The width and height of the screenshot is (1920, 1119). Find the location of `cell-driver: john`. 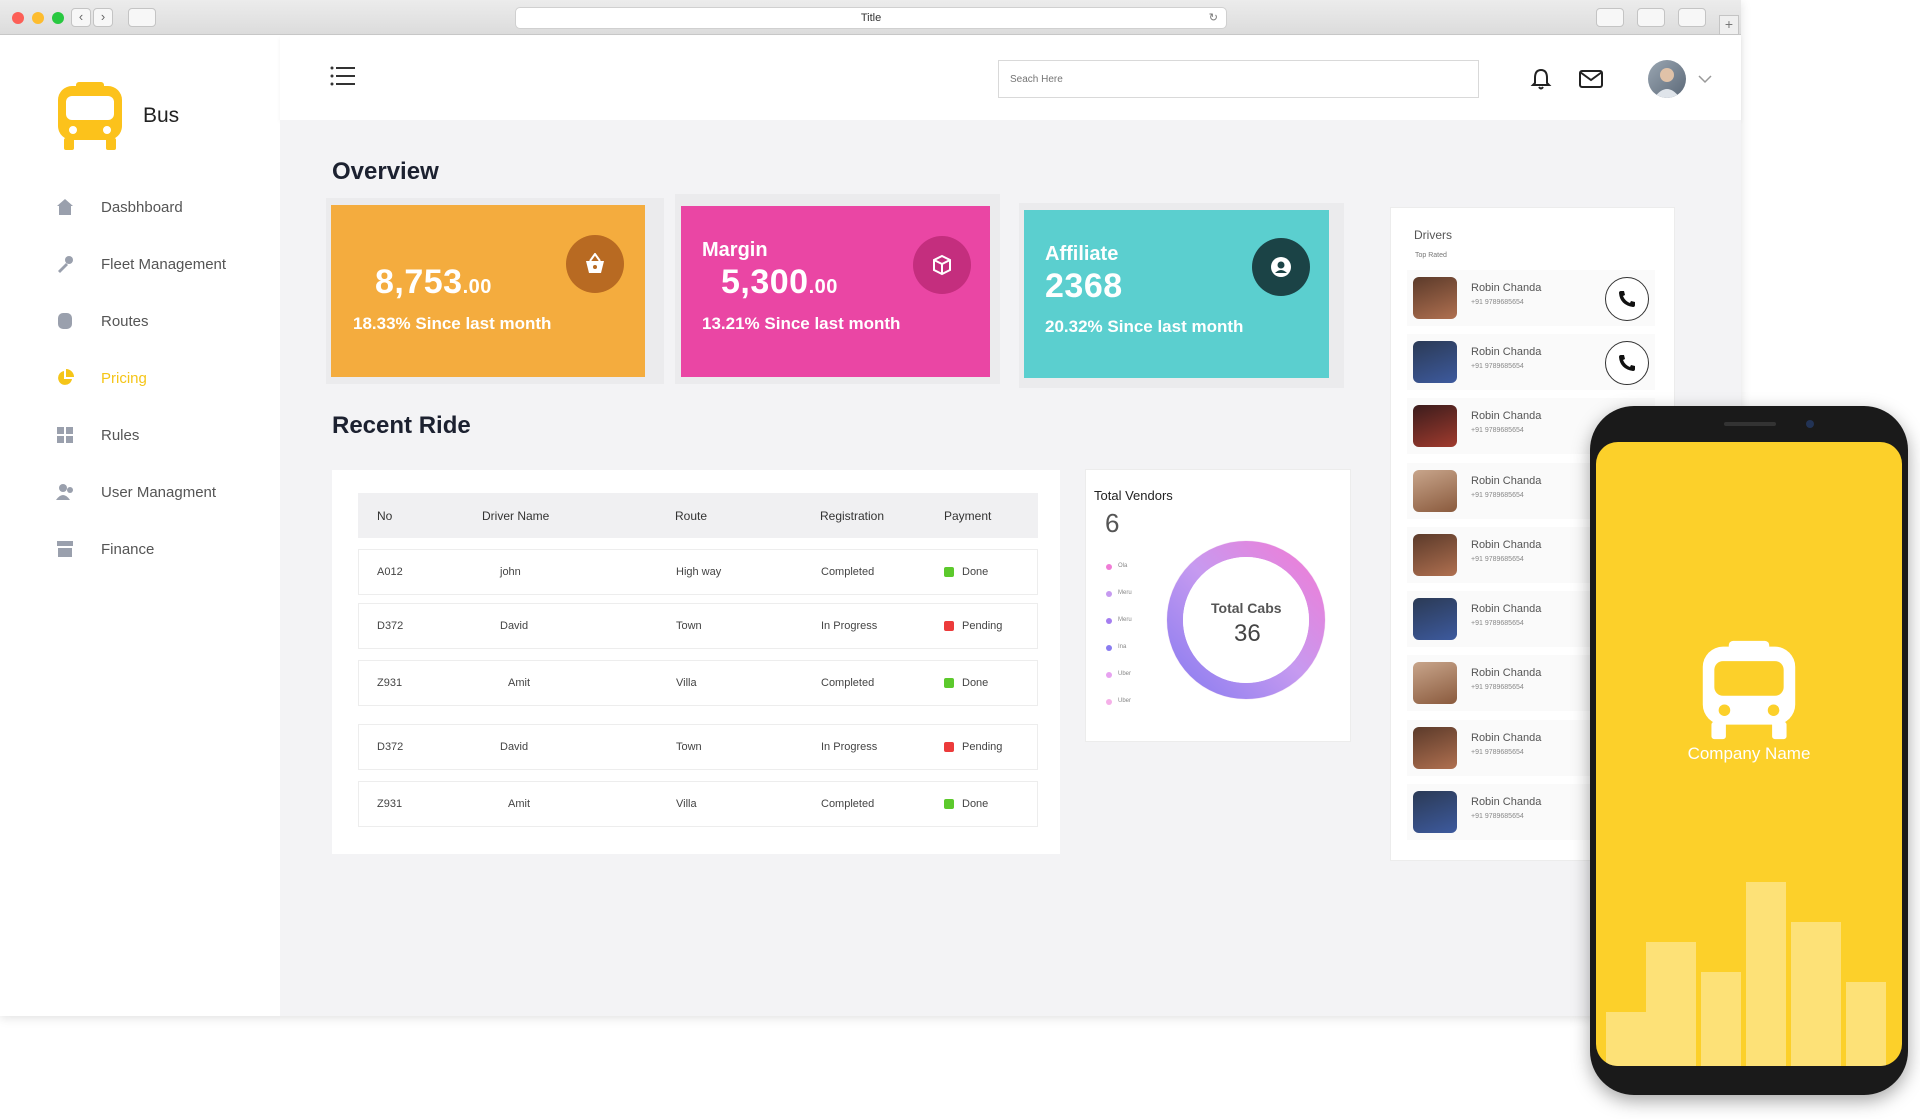

cell-driver: john is located at coordinates (510, 572).